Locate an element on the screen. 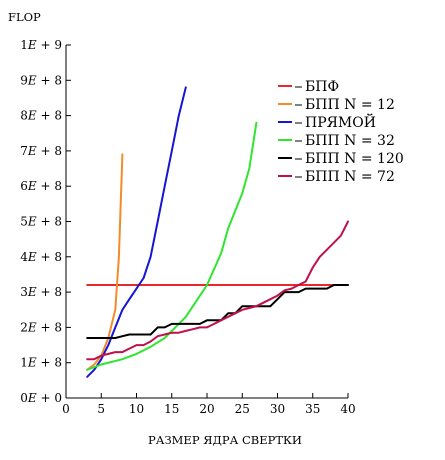 The image size is (445, 460). x-tick-label: 35 is located at coordinates (312, 409).